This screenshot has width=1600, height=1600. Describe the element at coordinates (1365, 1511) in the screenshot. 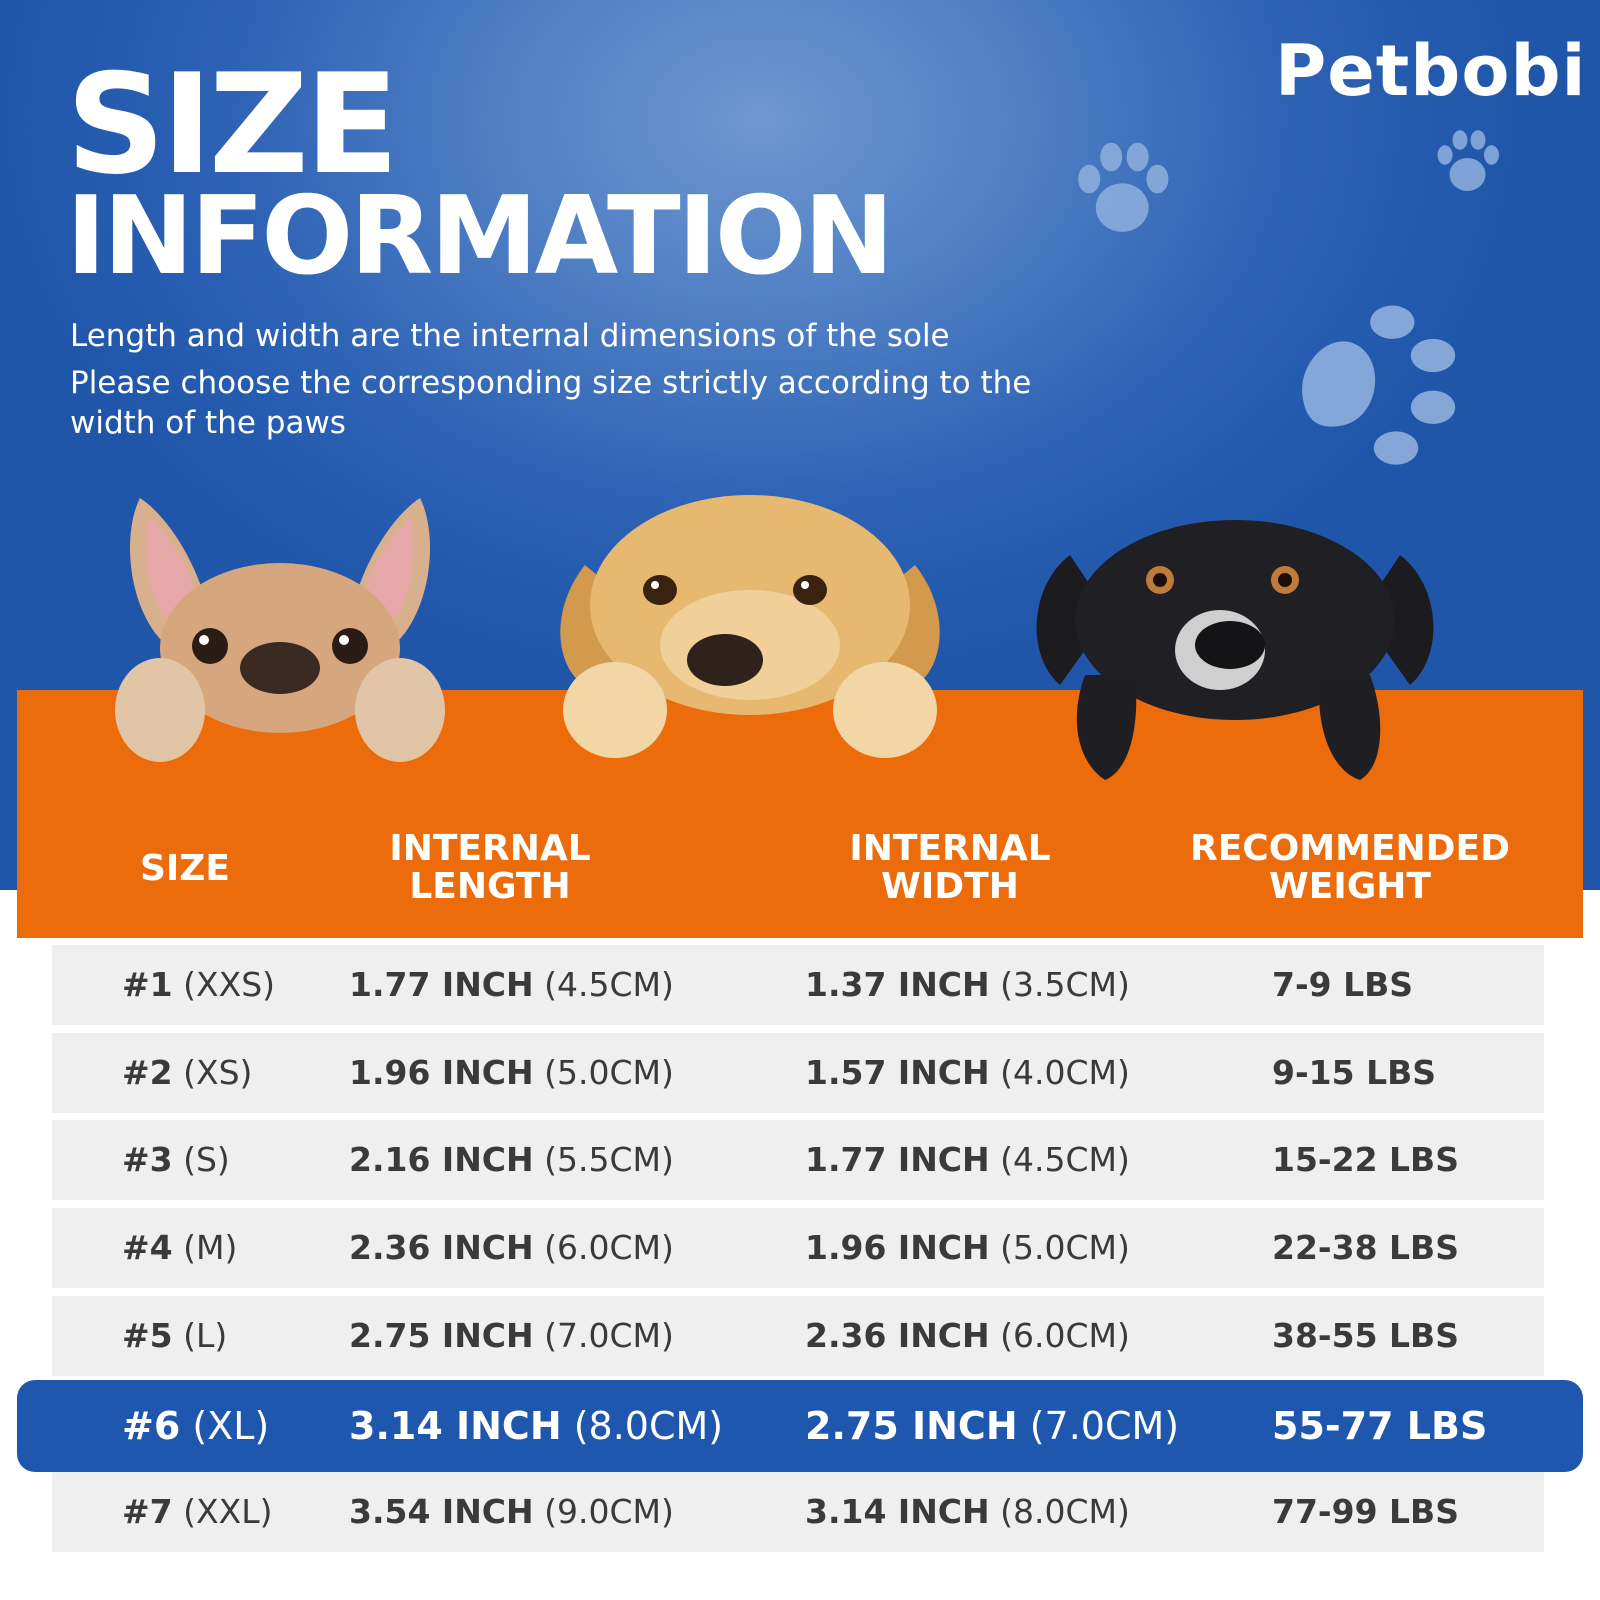

I see `weight-cell: 77-99 LBS` at that location.